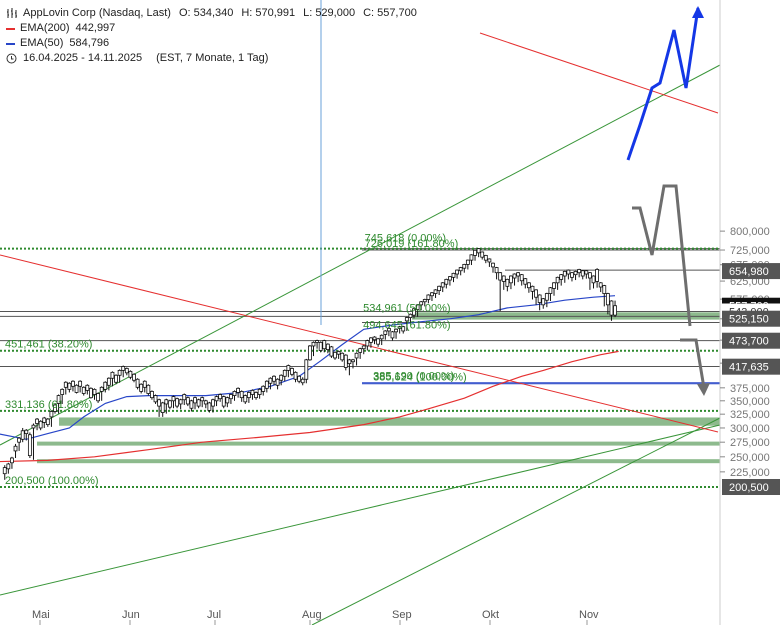  Describe the element at coordinates (184, 13) in the screenshot. I see `open-label: O:` at that location.